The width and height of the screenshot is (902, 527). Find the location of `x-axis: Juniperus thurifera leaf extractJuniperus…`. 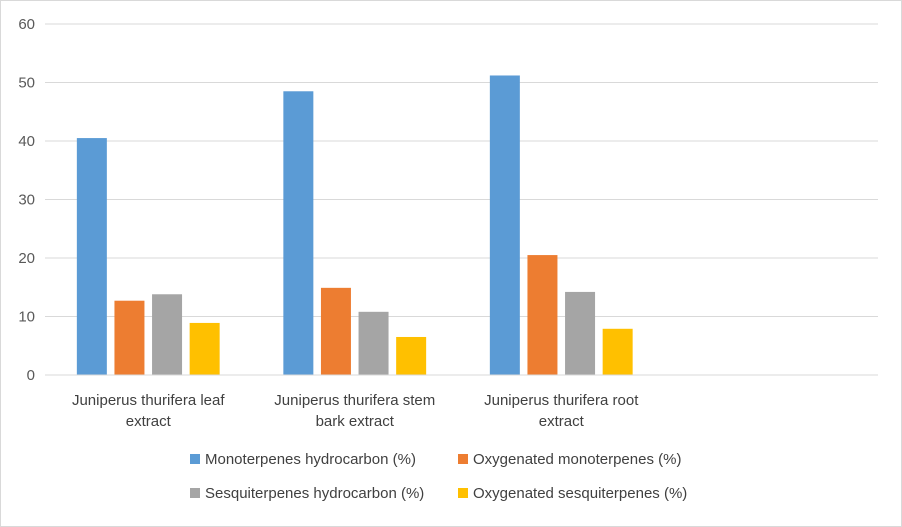

x-axis: Juniperus thurifera leaf extractJuniperus… is located at coordinates (461, 402).